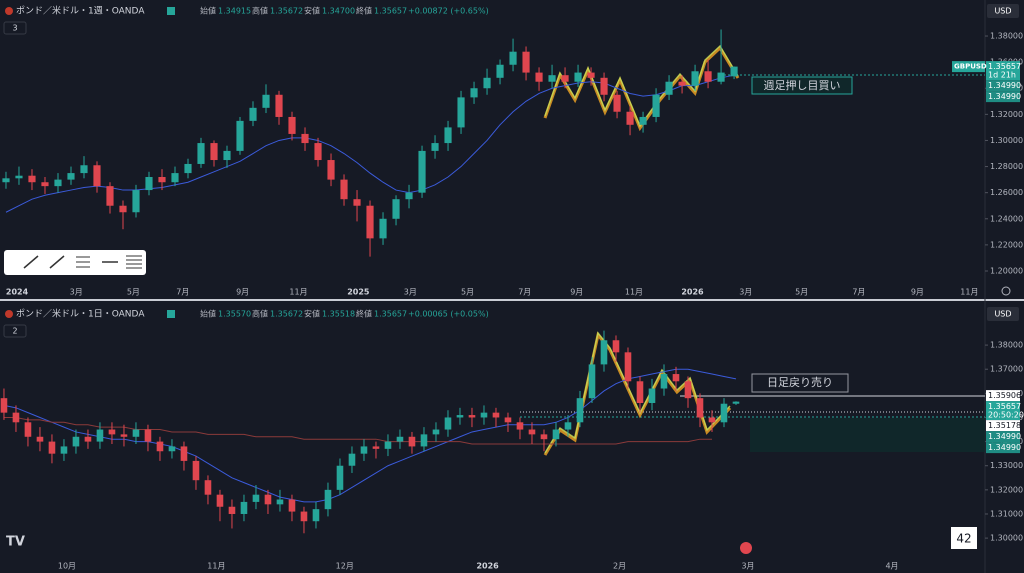  Describe the element at coordinates (1006, 140) in the screenshot. I see `y-tick-label: 1.30000` at that location.